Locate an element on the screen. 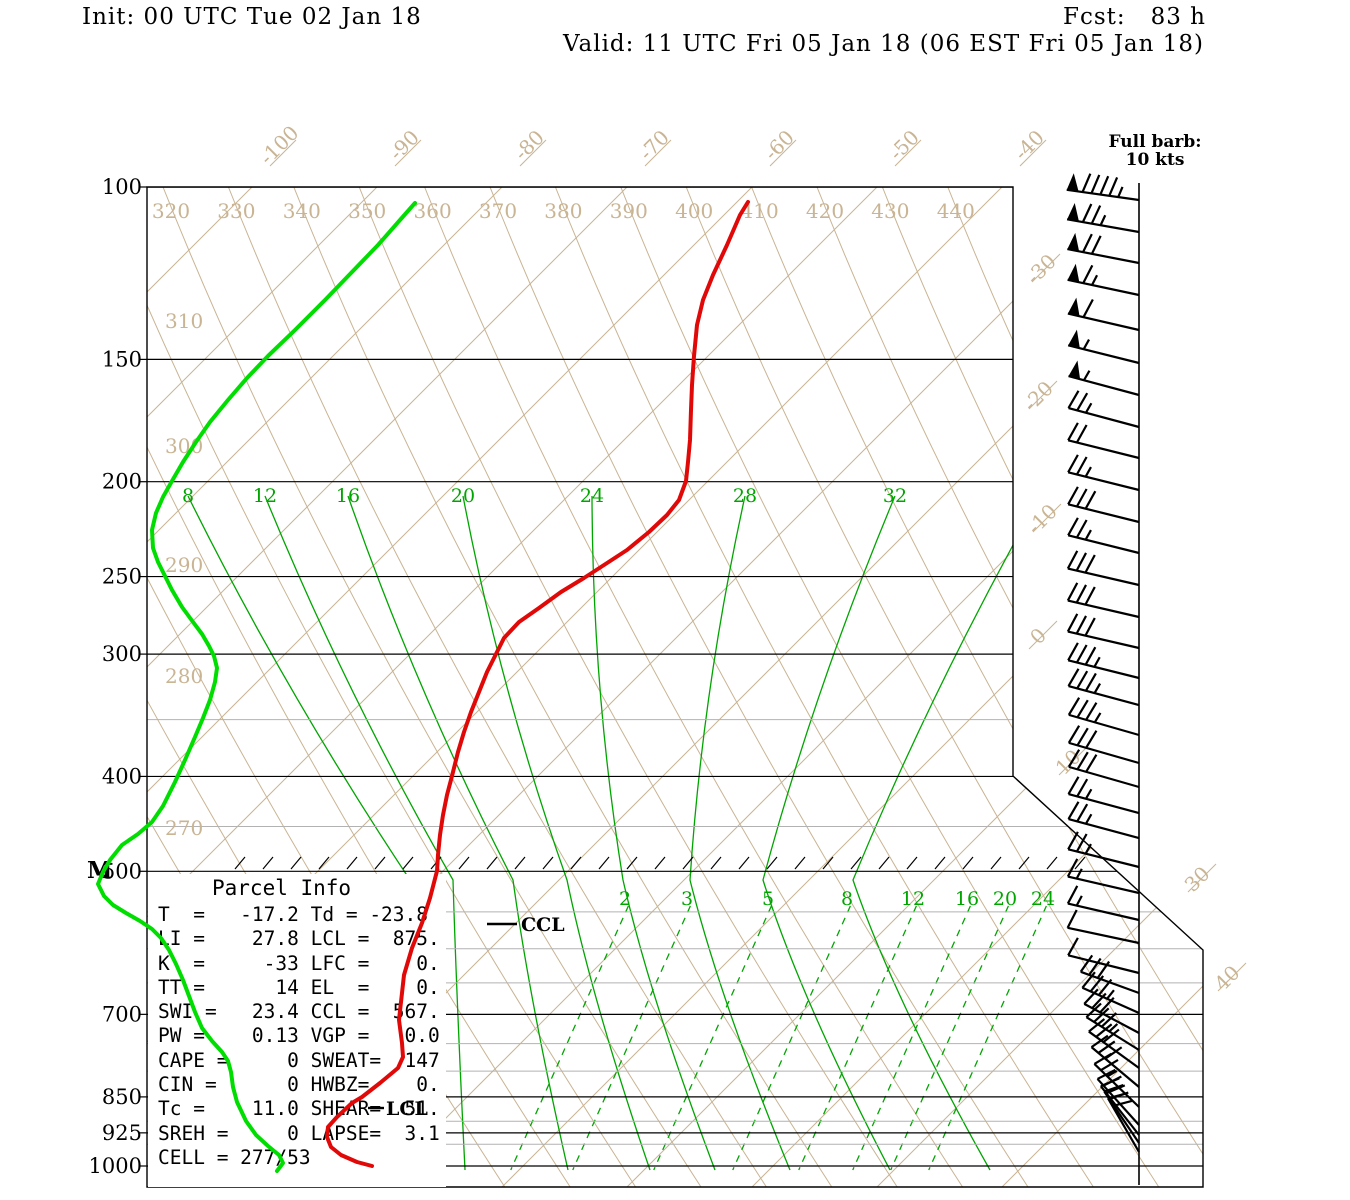 This screenshot has height=1200, width=1350. theta-label-left-290: 290 is located at coordinates (184, 565).